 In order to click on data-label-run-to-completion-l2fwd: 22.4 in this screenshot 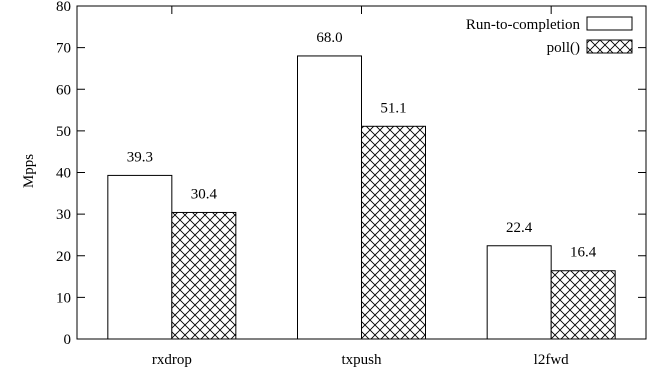, I will do `click(519, 228)`.